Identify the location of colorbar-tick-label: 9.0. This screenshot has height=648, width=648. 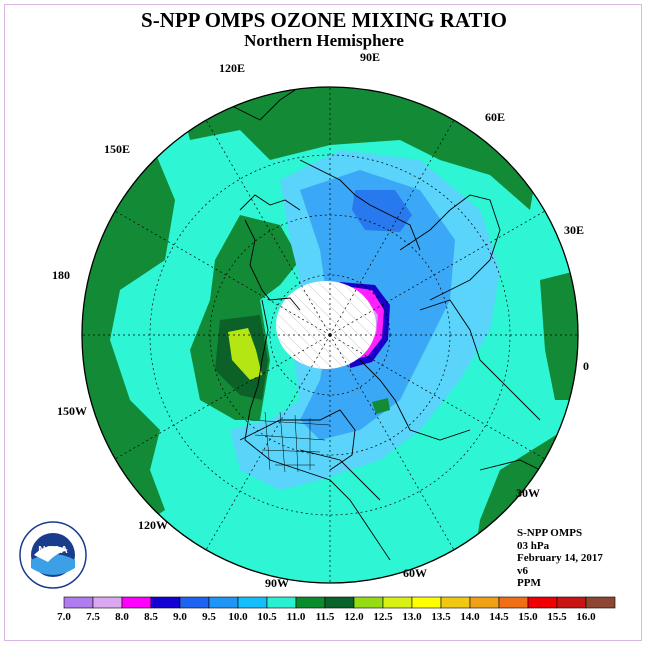
(180, 617).